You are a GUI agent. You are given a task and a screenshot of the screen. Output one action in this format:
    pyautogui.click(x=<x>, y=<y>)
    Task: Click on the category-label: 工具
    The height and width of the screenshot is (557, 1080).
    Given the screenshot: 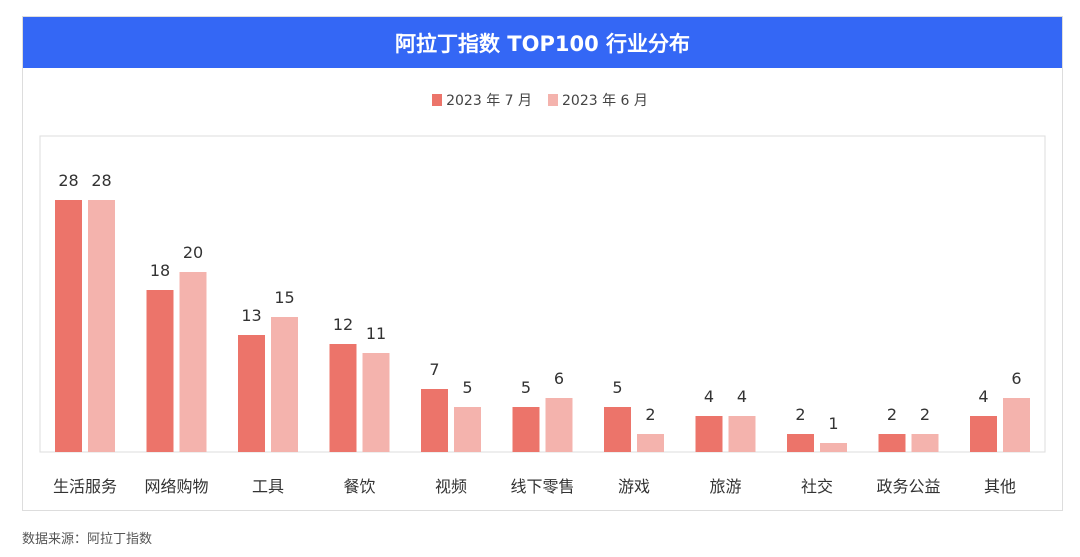 What is the action you would take?
    pyautogui.click(x=268, y=486)
    